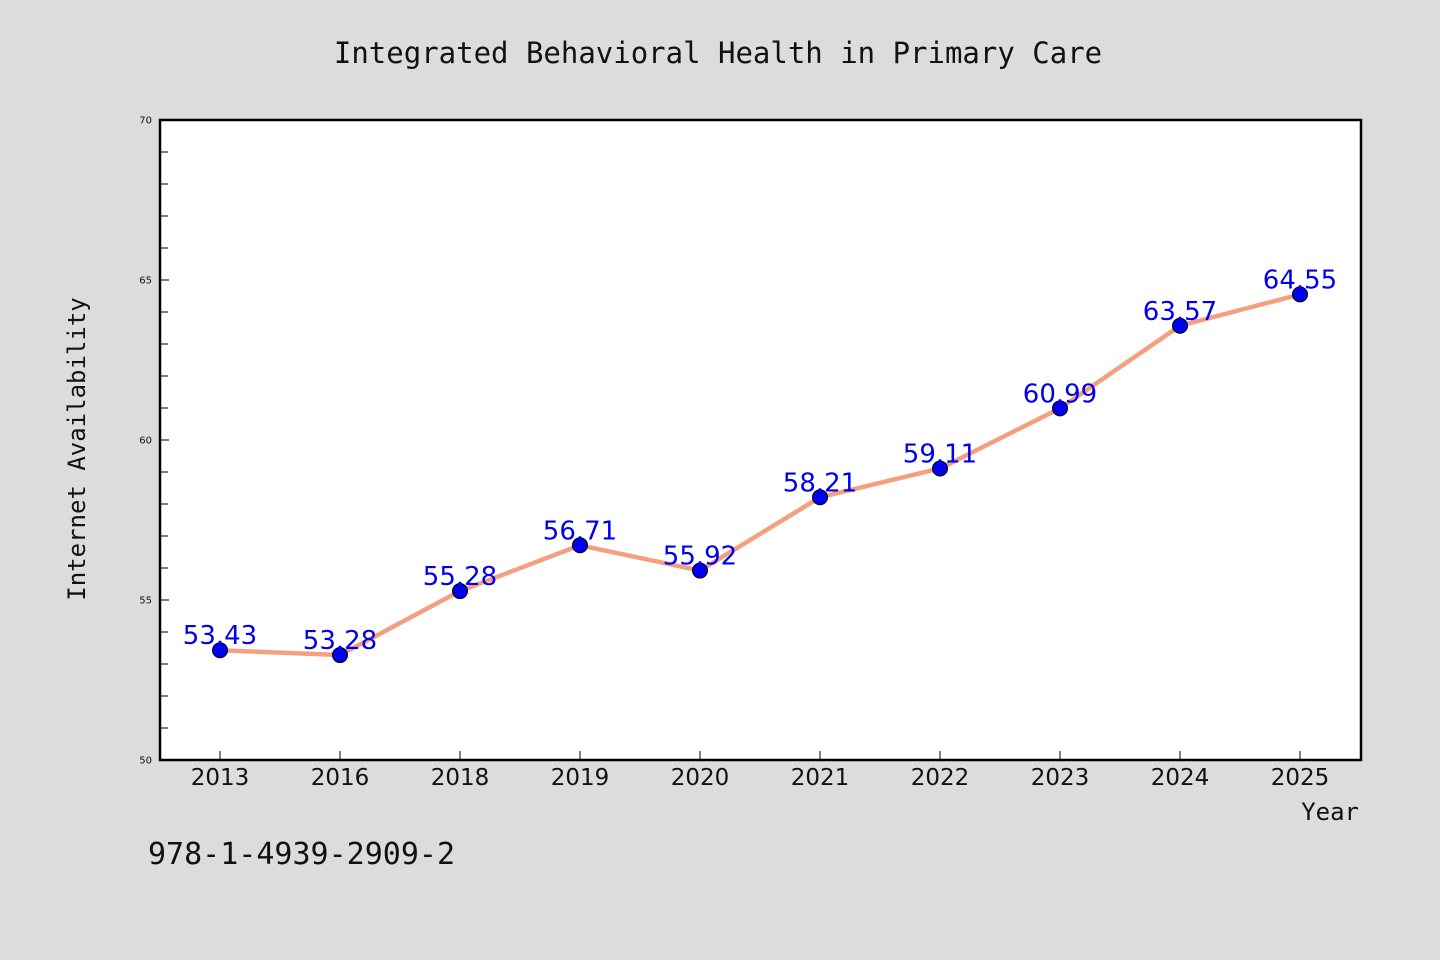 The width and height of the screenshot is (1440, 960). What do you see at coordinates (145, 121) in the screenshot?
I see `y-tick-label: 70` at bounding box center [145, 121].